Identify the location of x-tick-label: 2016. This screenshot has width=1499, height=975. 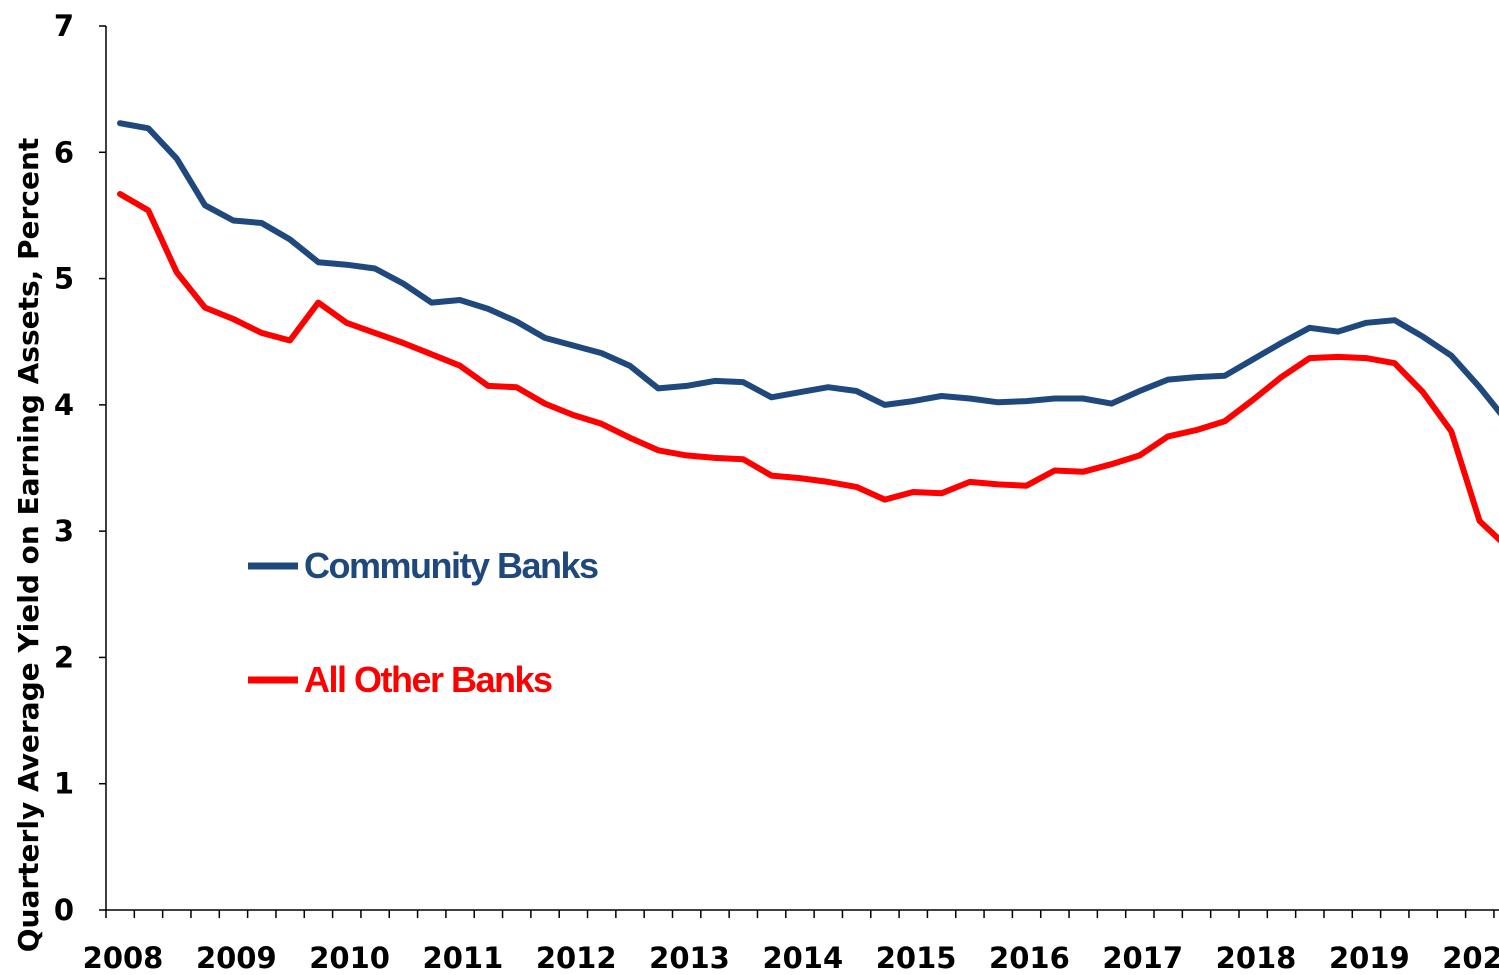
(1029, 958).